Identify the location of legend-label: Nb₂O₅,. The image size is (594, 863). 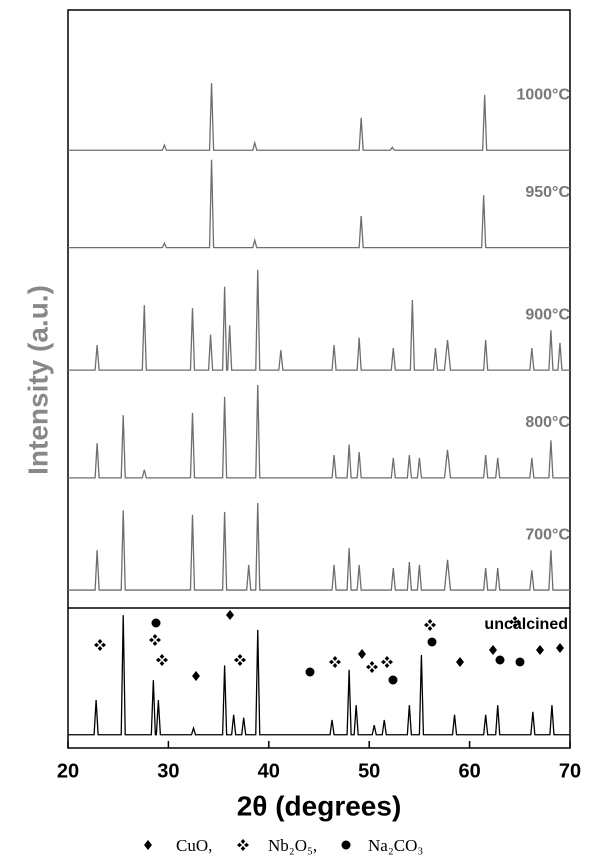
(292, 845).